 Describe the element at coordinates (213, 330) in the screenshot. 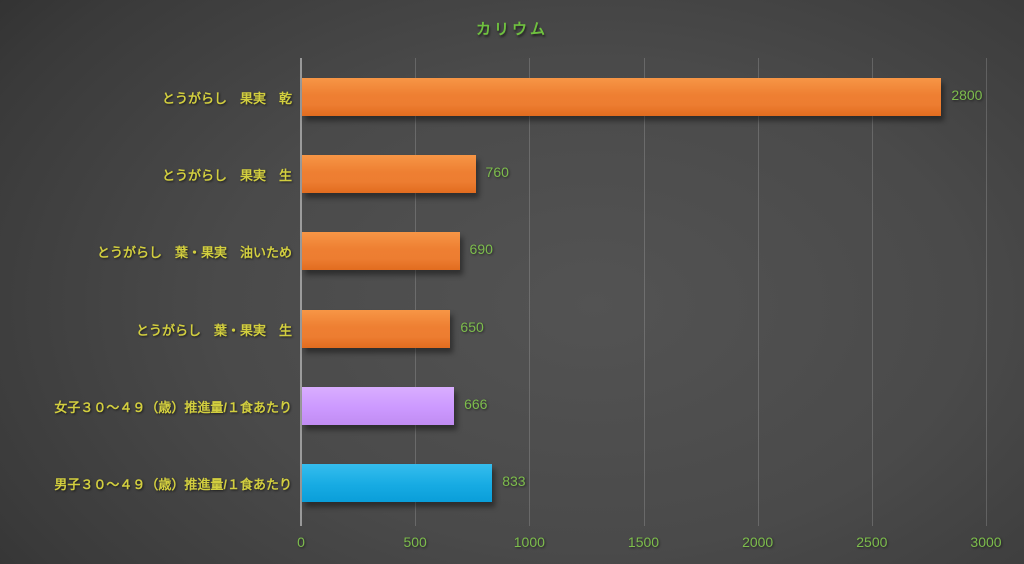

I see `category-label: とうがらし 葉・果実 生` at that location.